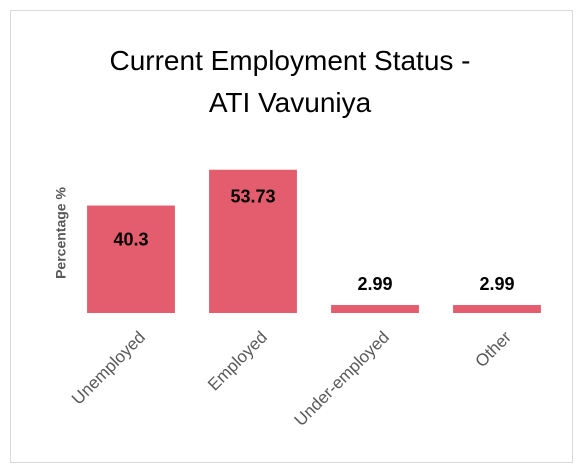 Image resolution: width=581 pixels, height=475 pixels. Describe the element at coordinates (290, 81) in the screenshot. I see `chart-title: Current Employment Status - ATI Vavuniya` at that location.